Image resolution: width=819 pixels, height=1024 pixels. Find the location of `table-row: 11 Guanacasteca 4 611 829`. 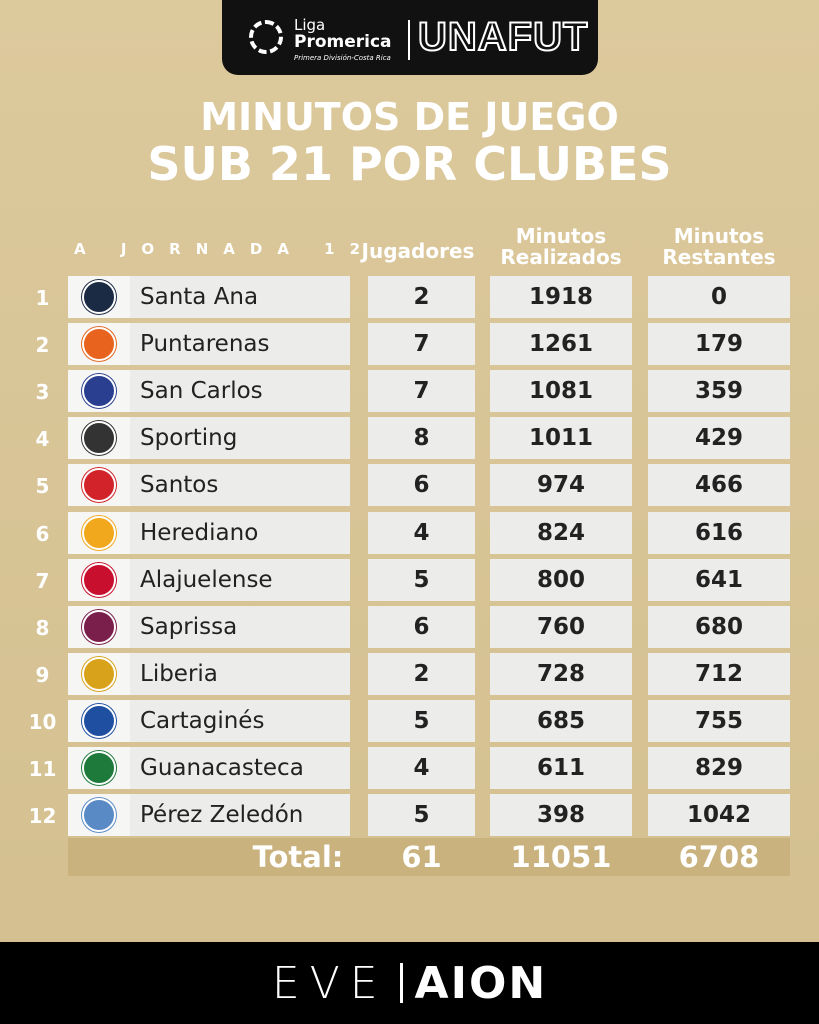

table-row: 11 Guanacasteca 4 611 829 is located at coordinates (409, 768).